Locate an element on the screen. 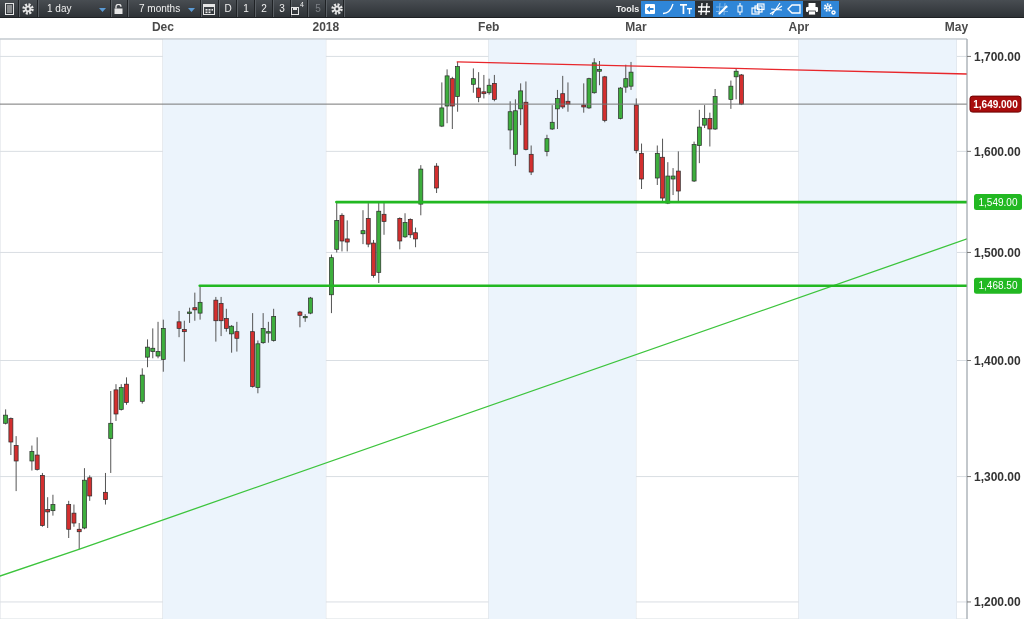  y-tick-label: 1,200.00 is located at coordinates (998, 602).